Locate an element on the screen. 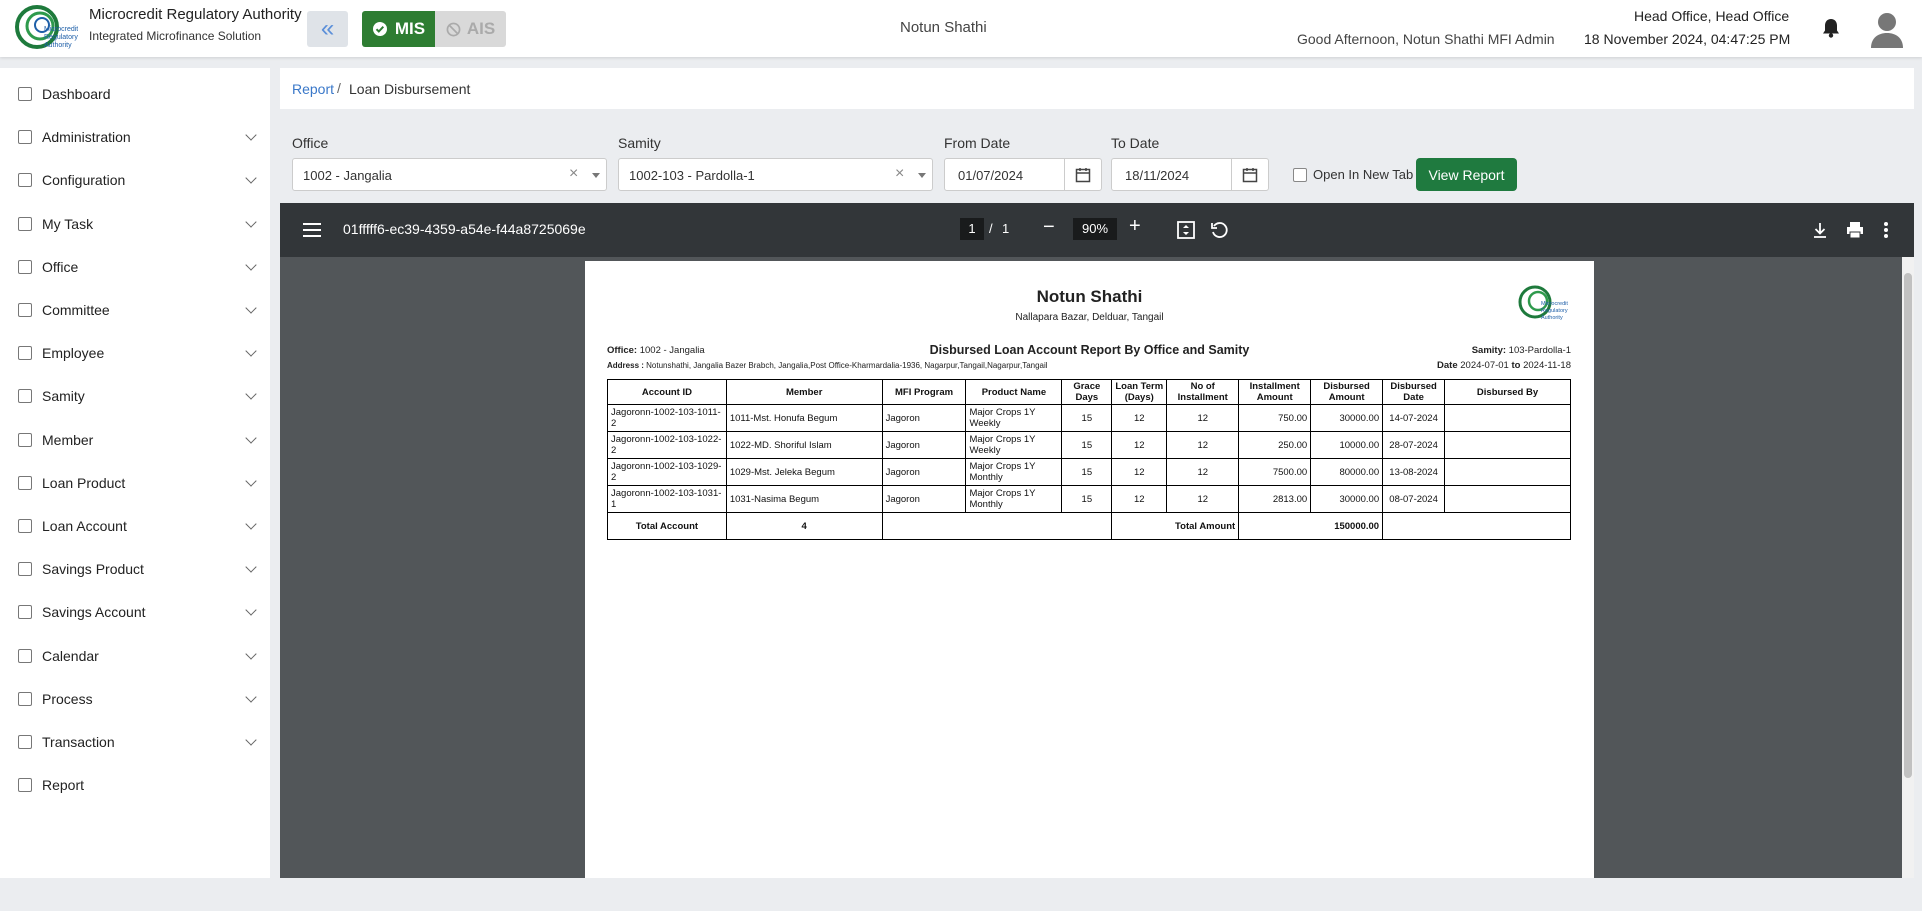  column-header: No of Installment is located at coordinates (1203, 392).